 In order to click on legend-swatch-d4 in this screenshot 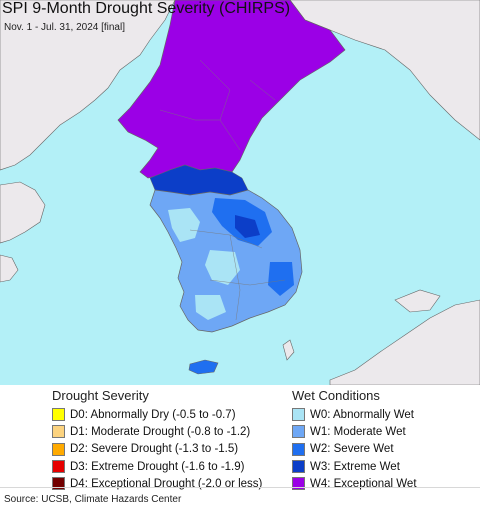, I will do `click(58, 484)`.